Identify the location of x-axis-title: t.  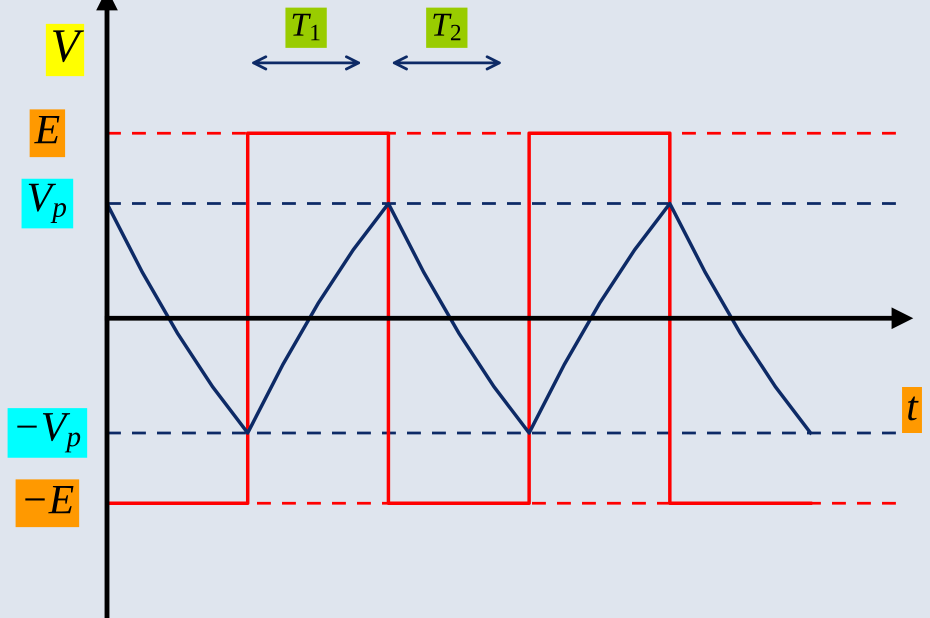
(913, 408).